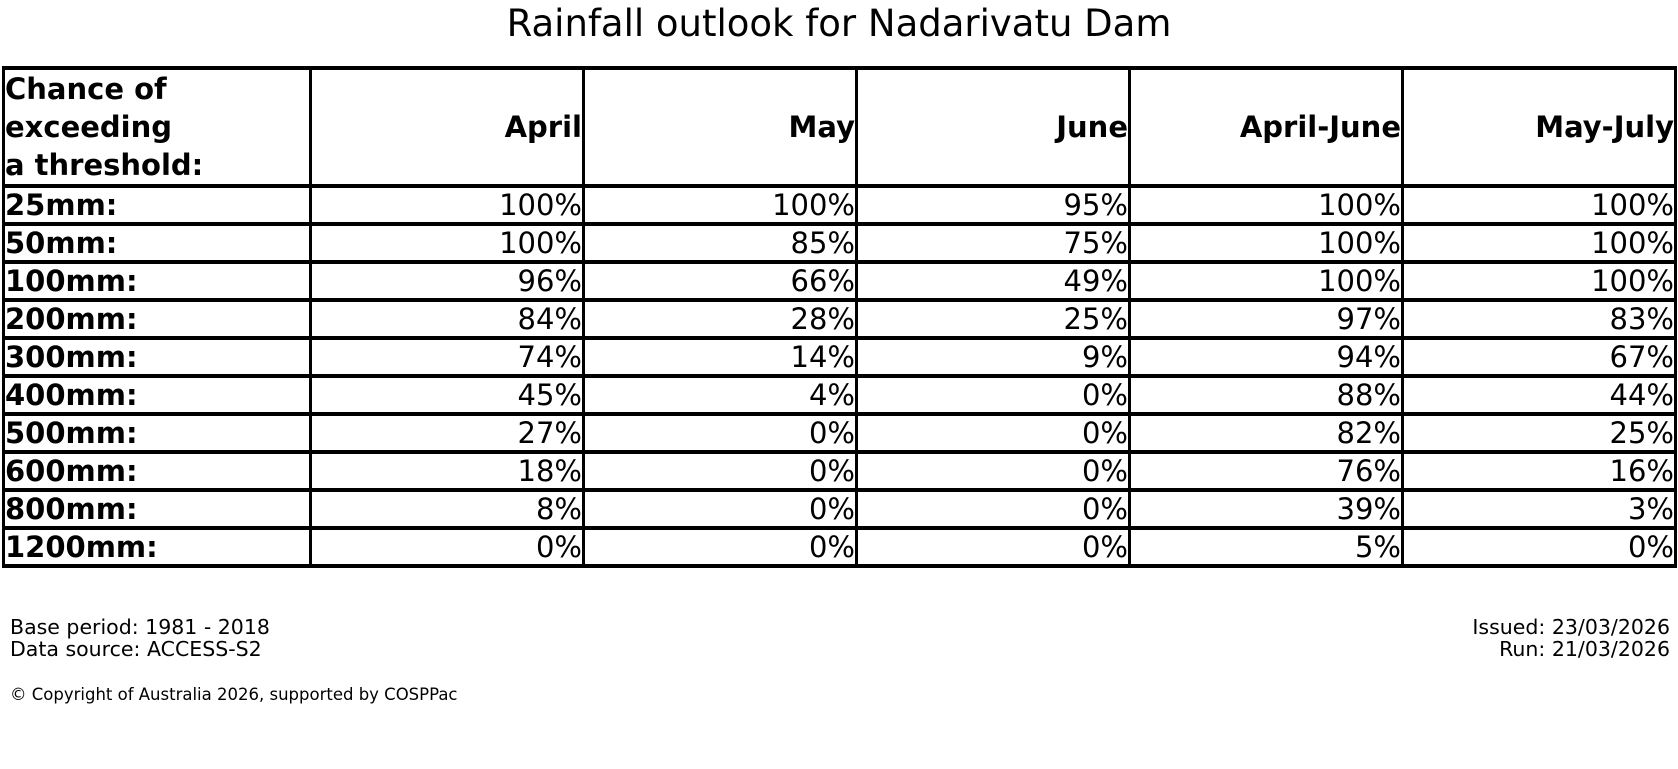  I want to click on run-date-text: Run: 21/03/2026, so click(1584, 649).